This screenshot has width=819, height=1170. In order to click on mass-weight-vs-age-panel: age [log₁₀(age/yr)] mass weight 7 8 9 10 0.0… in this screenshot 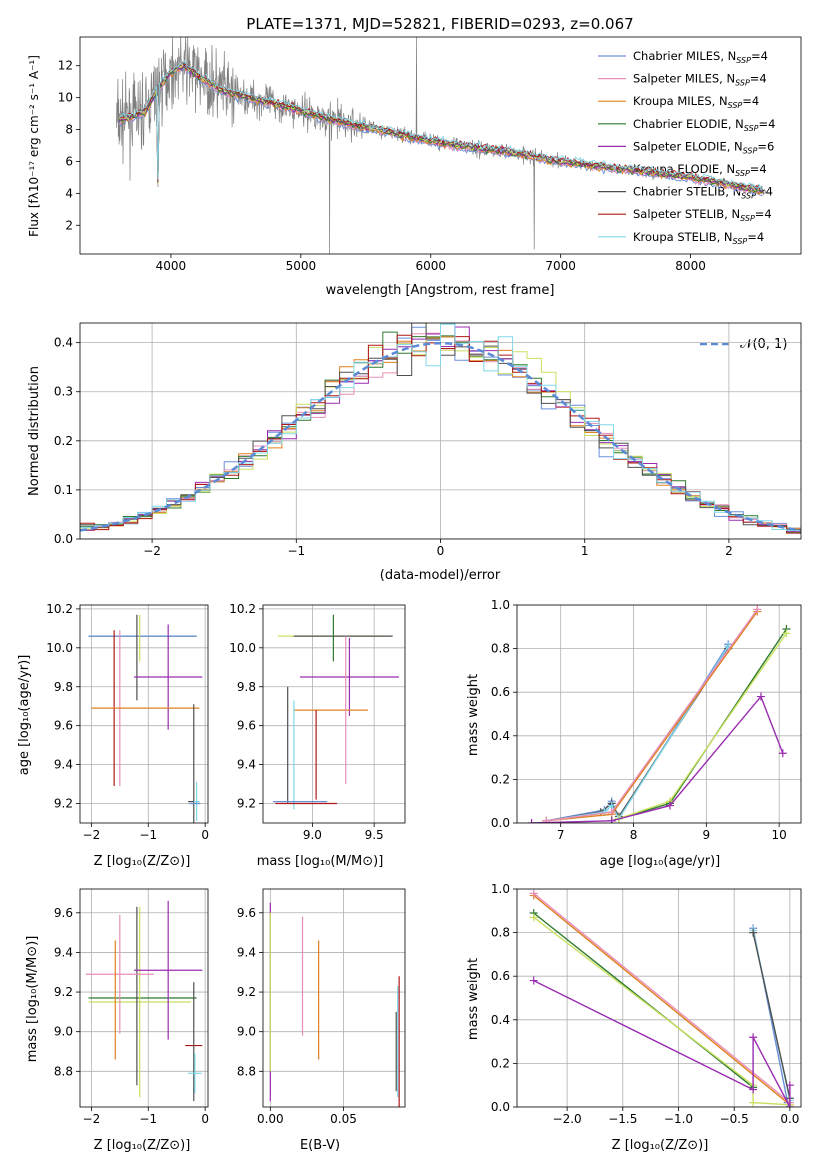, I will do `click(634, 733)`.